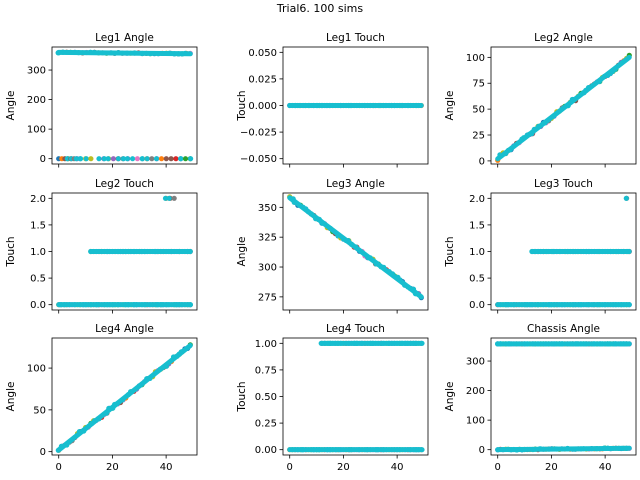  What do you see at coordinates (124, 38) in the screenshot?
I see `panel-title: Leg1 Angle` at bounding box center [124, 38].